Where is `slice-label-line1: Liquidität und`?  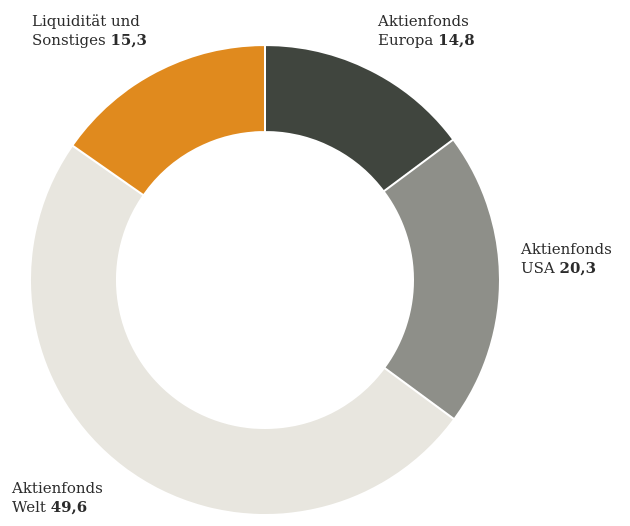
slice-label-line1: Liquidität und is located at coordinates (86, 21).